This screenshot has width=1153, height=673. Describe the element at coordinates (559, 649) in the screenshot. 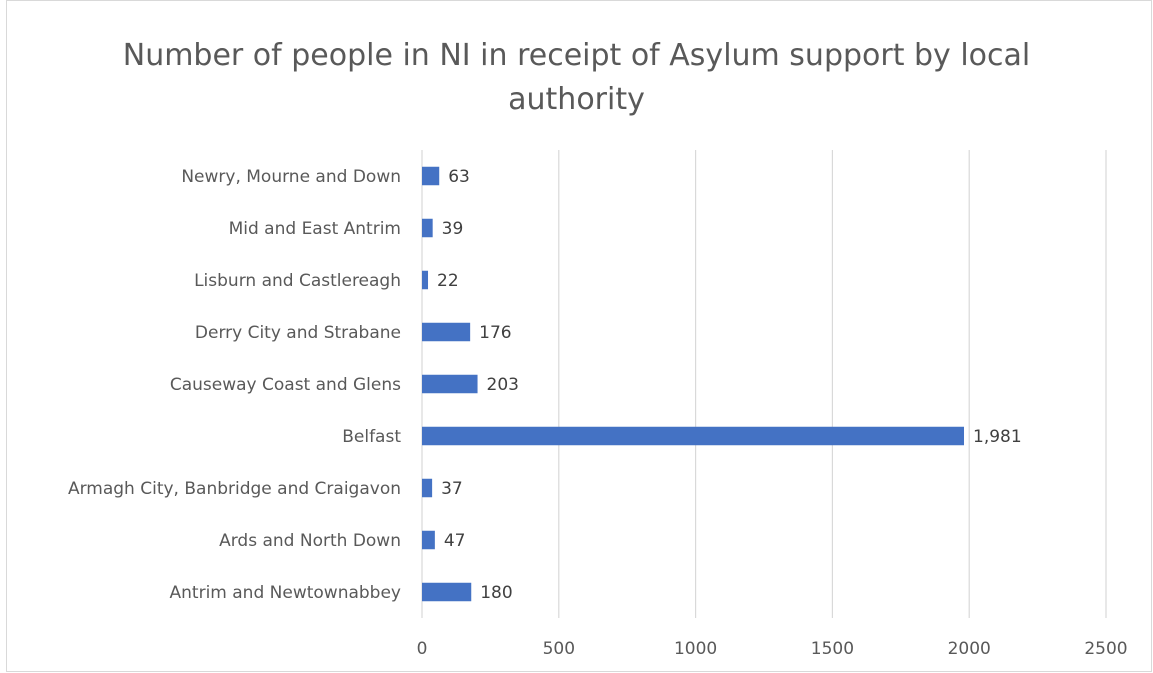

I see `x-tick-label-500: 500` at that location.